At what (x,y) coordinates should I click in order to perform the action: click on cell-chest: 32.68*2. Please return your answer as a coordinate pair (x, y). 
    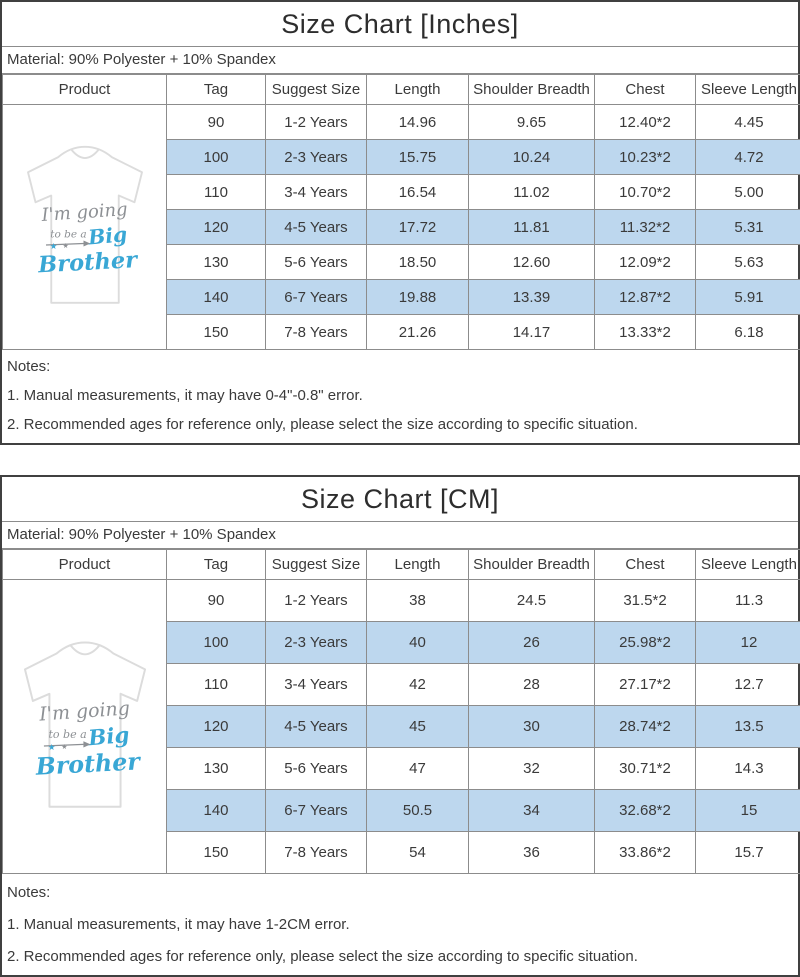
    Looking at the image, I should click on (645, 811).